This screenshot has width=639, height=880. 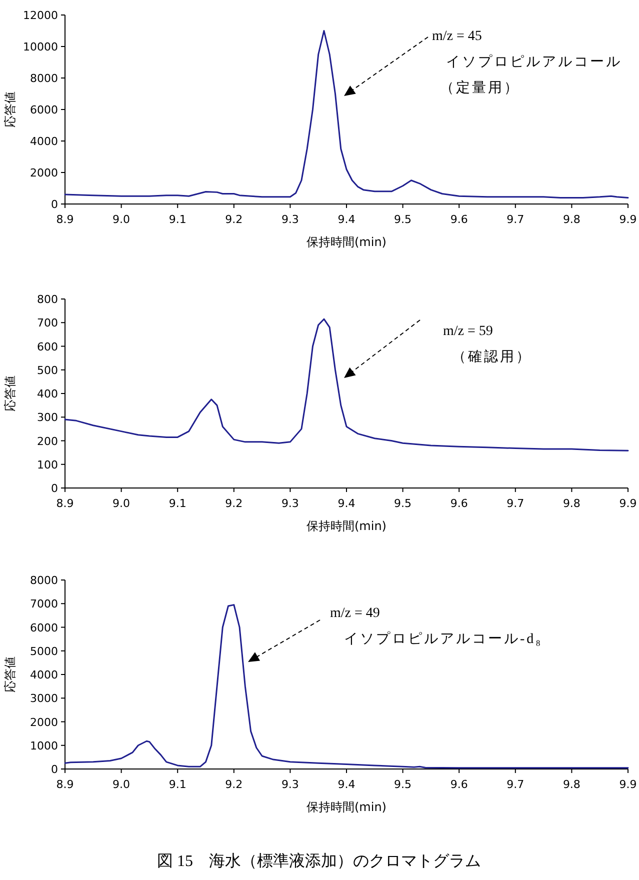 I want to click on annotation: イソプロピルアルコール-d₈, so click(x=443, y=639).